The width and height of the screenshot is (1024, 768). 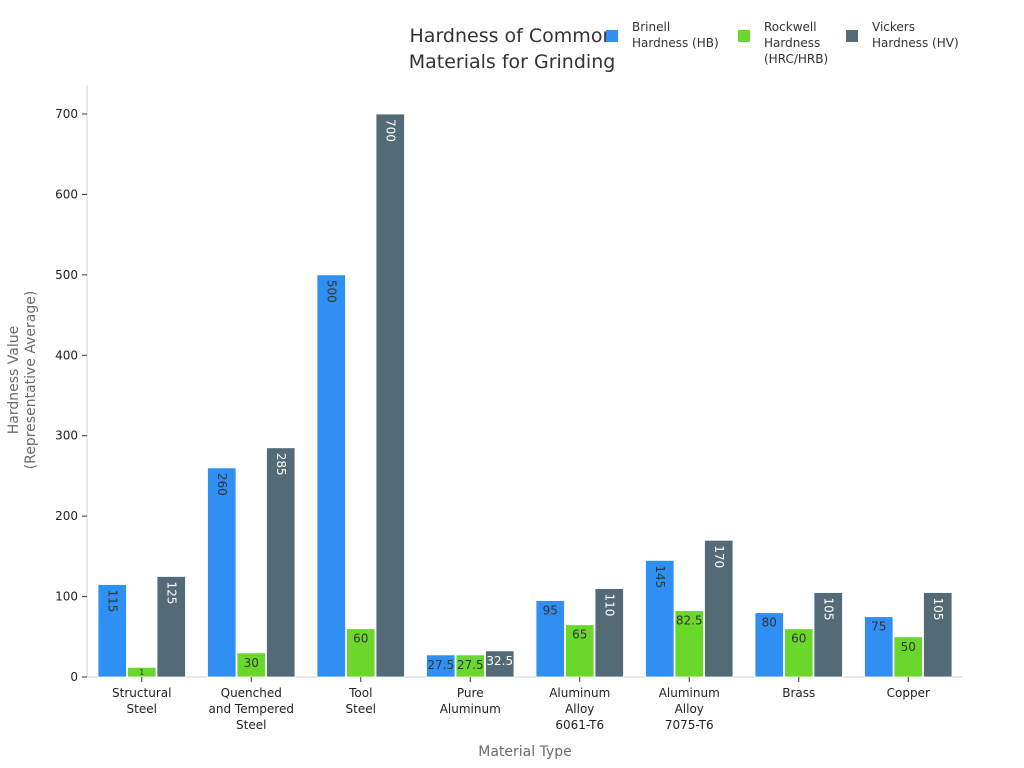 I want to click on chart-title-line: Materials for Grinding, so click(x=512, y=62).